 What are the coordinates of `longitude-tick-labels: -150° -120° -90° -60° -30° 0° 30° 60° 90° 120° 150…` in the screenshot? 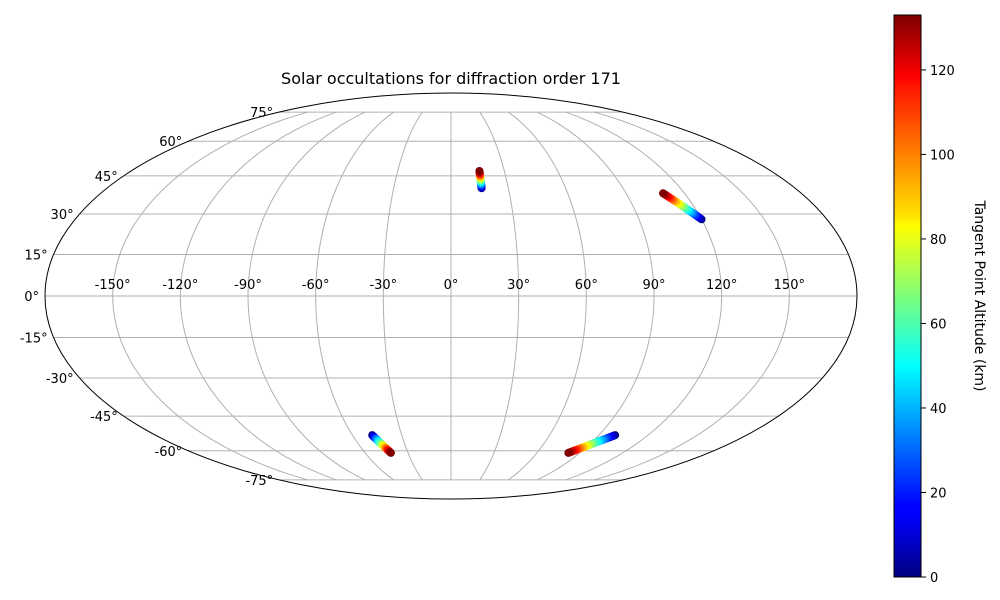 It's located at (450, 285).